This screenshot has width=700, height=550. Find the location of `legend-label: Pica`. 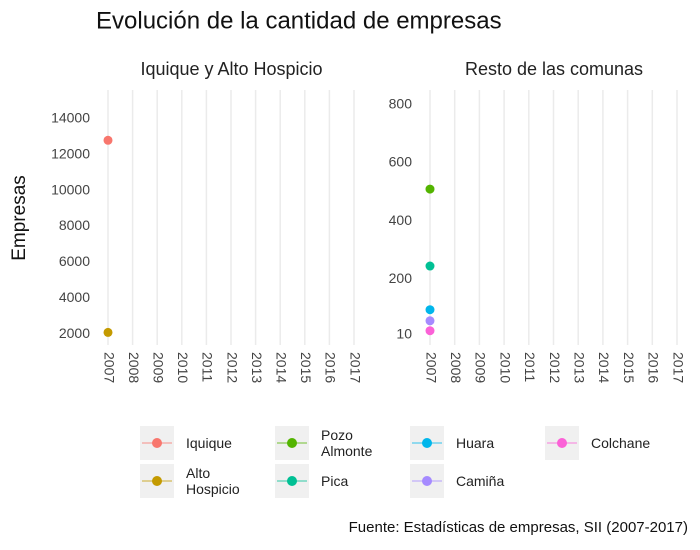

legend-label: Pica is located at coordinates (335, 481).